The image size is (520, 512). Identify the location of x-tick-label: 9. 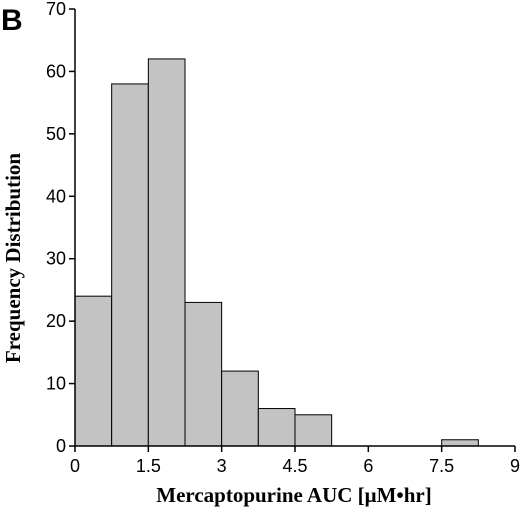
(515, 466).